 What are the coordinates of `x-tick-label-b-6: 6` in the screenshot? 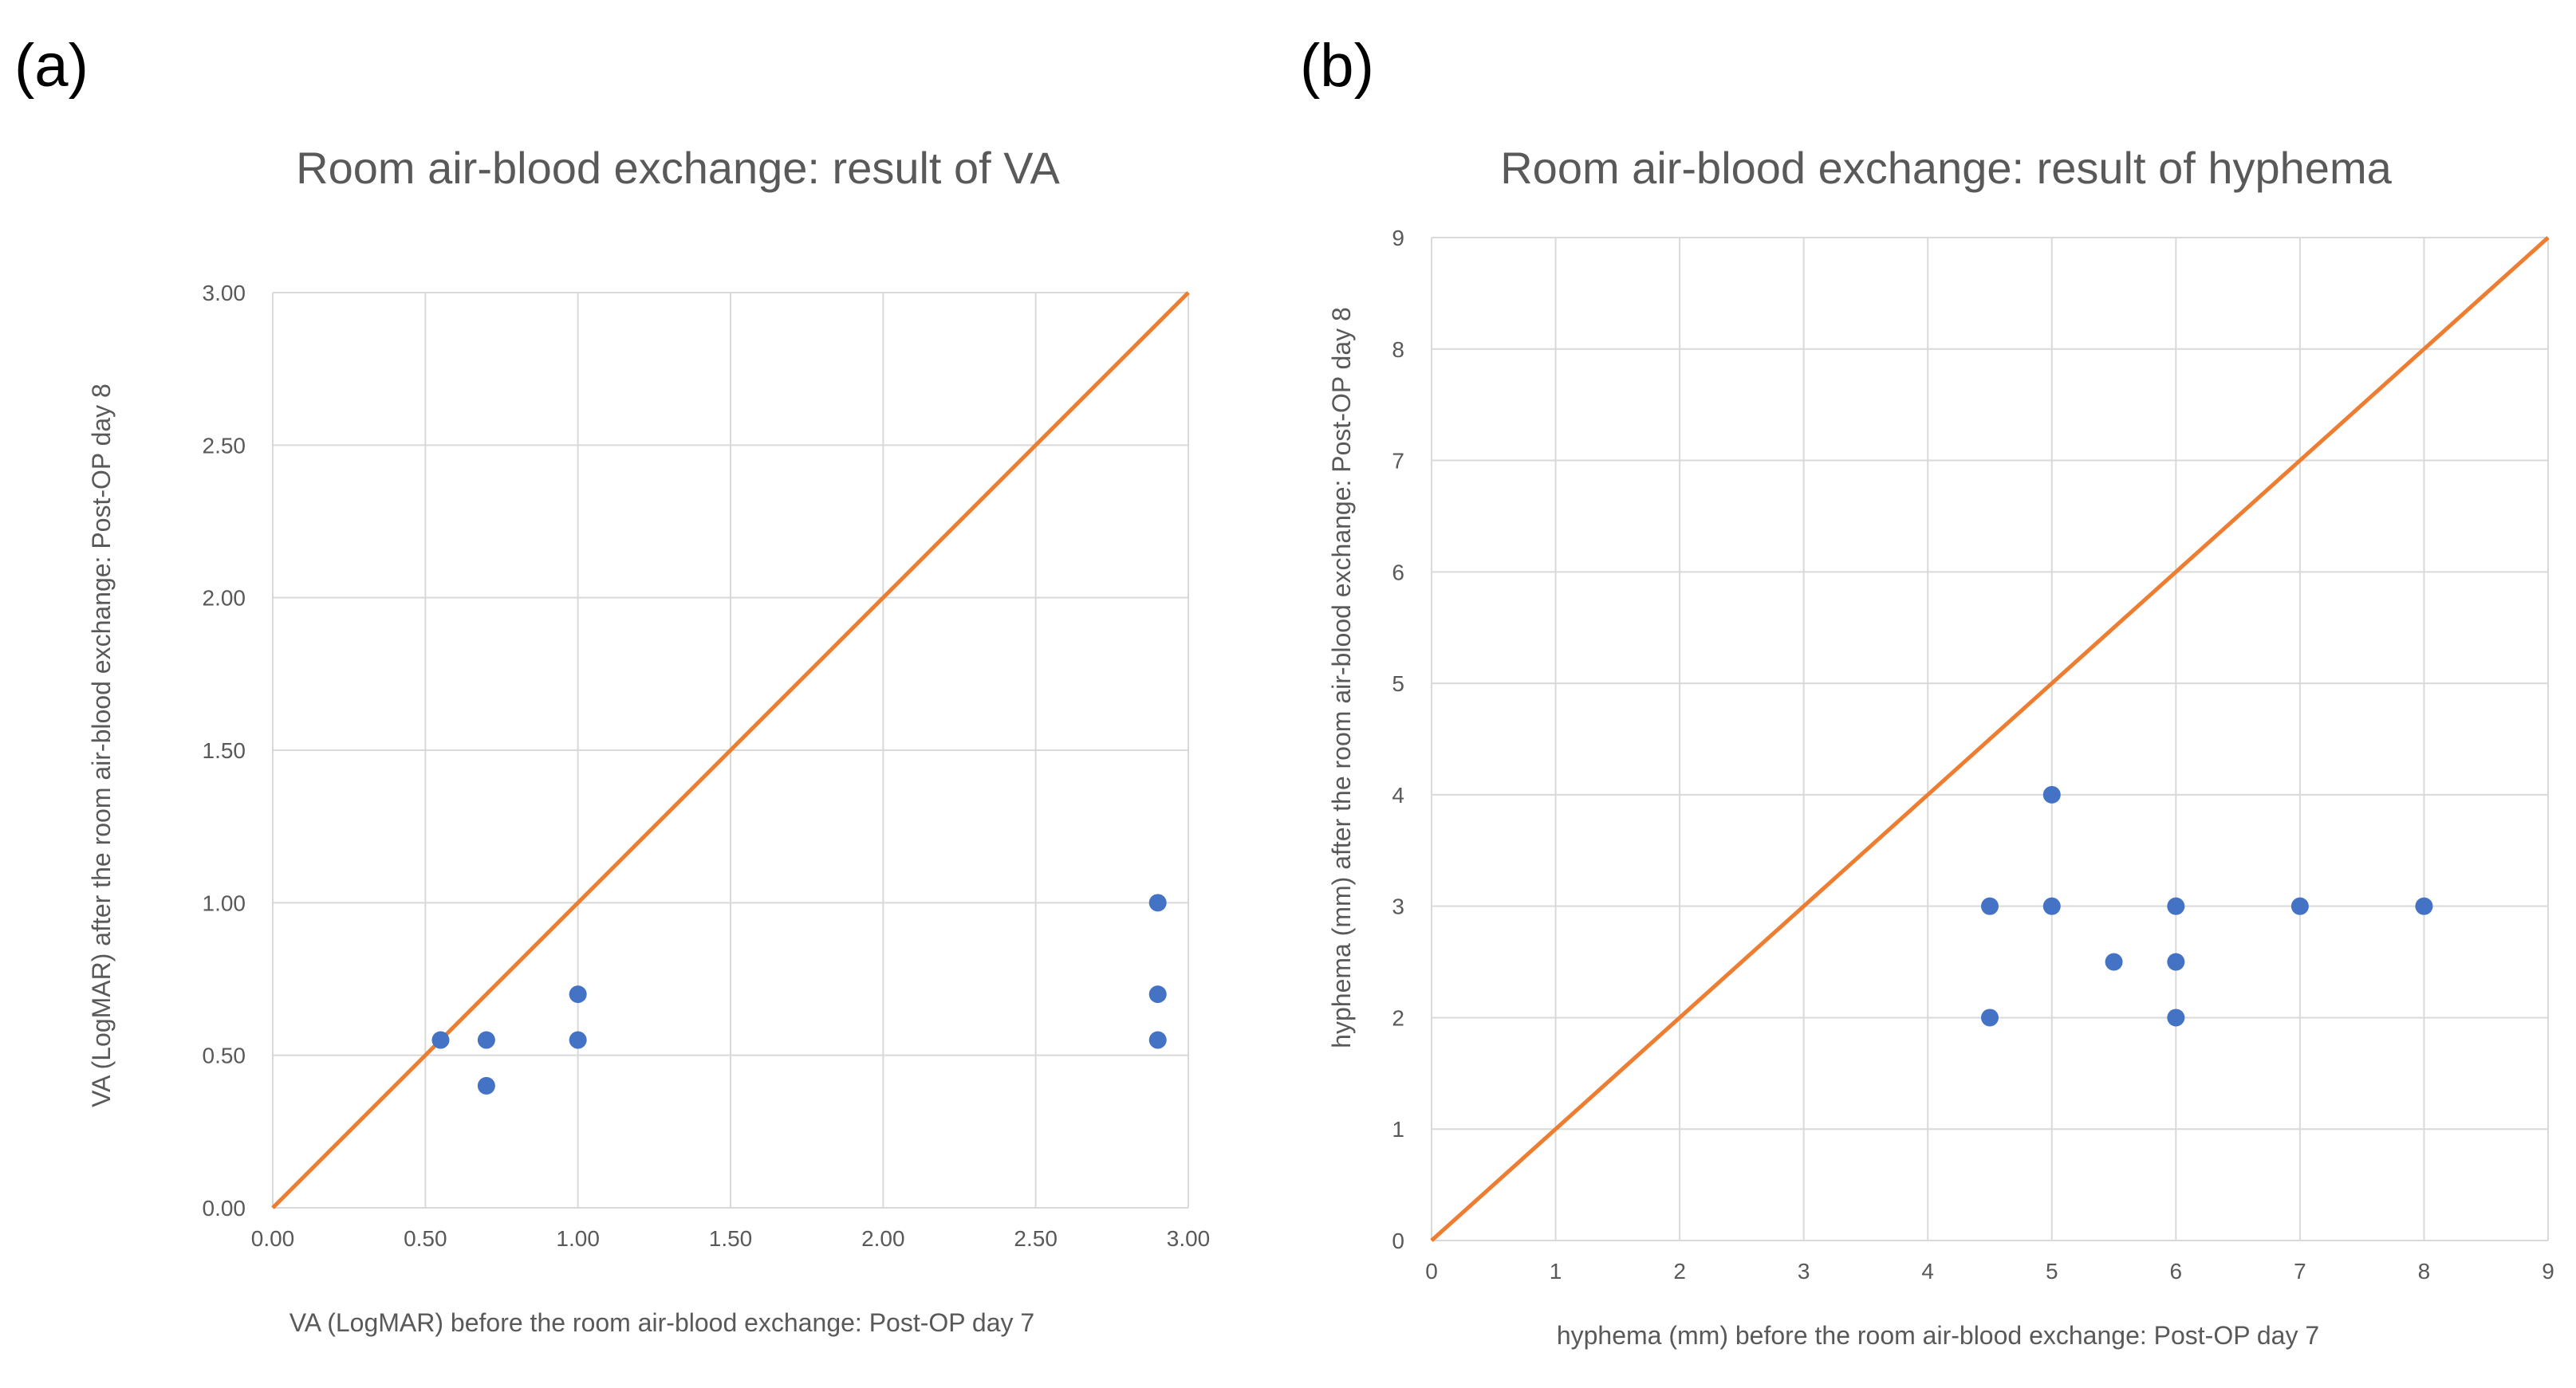 It's located at (2176, 1271).